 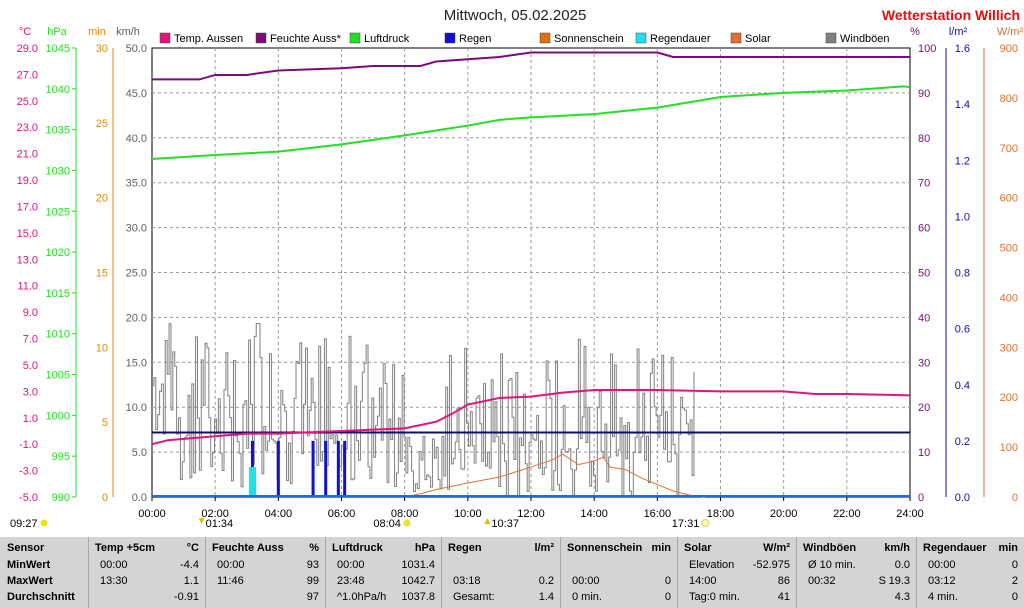 What do you see at coordinates (594, 514) in the screenshot?
I see `x-tick-label: 14:00` at bounding box center [594, 514].